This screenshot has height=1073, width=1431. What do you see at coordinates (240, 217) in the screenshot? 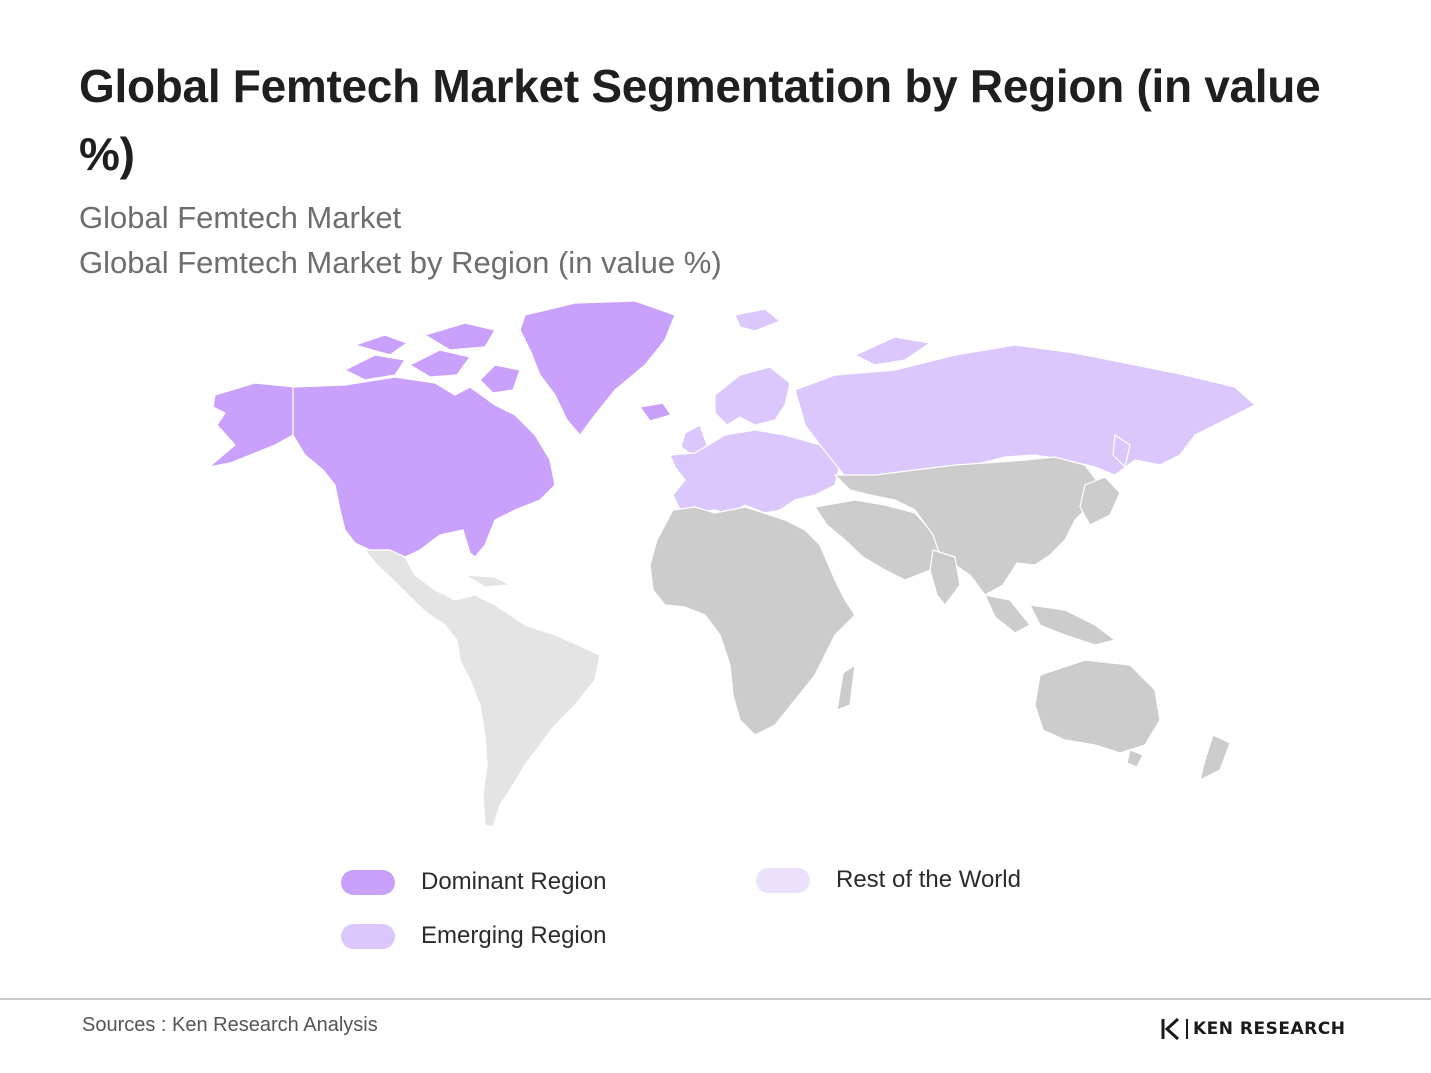
I see `chart-subtitle: Global Femtech Market` at bounding box center [240, 217].